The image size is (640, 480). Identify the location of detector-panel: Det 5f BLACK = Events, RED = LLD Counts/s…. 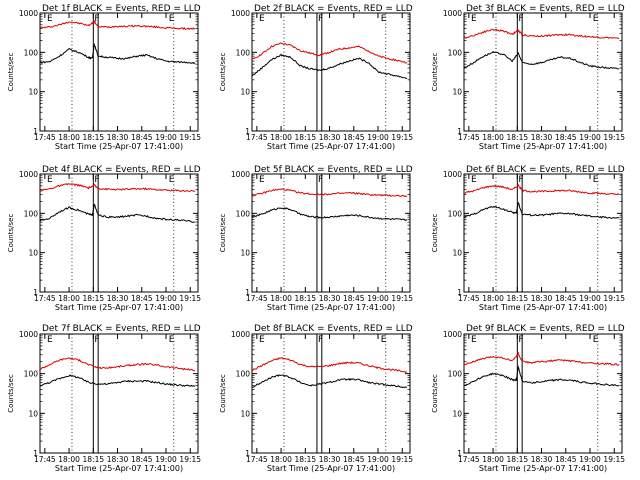
(316, 238).